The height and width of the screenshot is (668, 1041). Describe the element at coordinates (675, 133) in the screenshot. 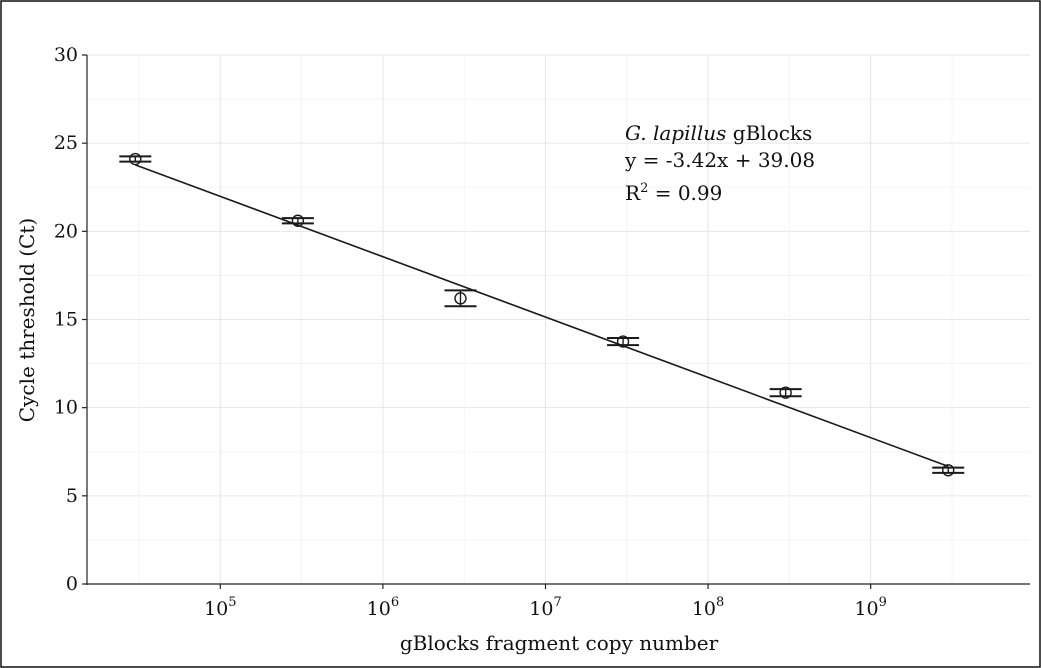

I see `annotation-species: G. lapillus` at that location.